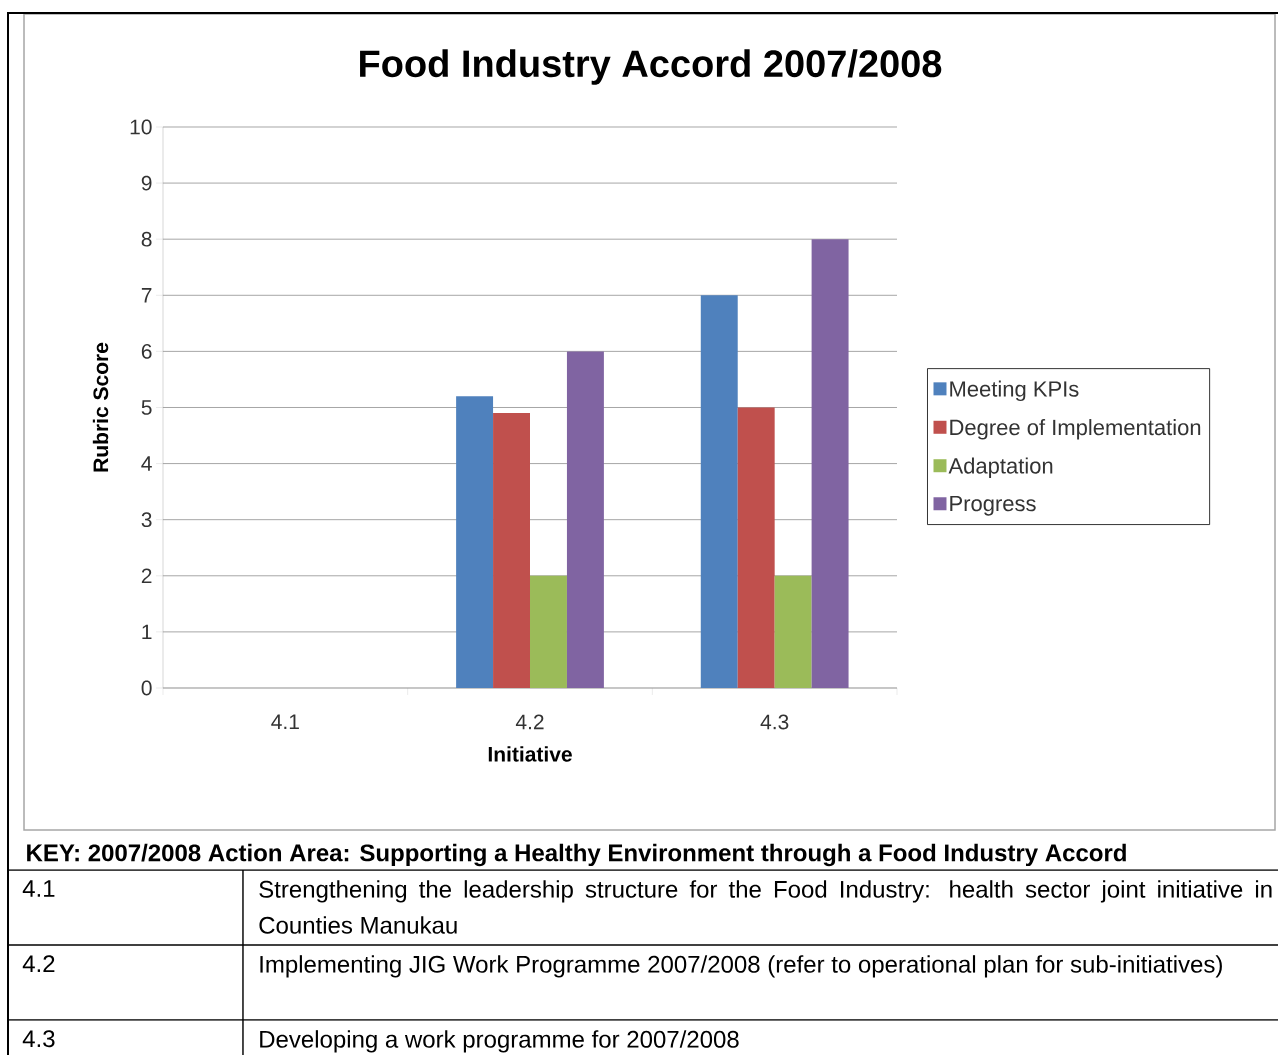  I want to click on x-axis-title: Initiative, so click(530, 754).